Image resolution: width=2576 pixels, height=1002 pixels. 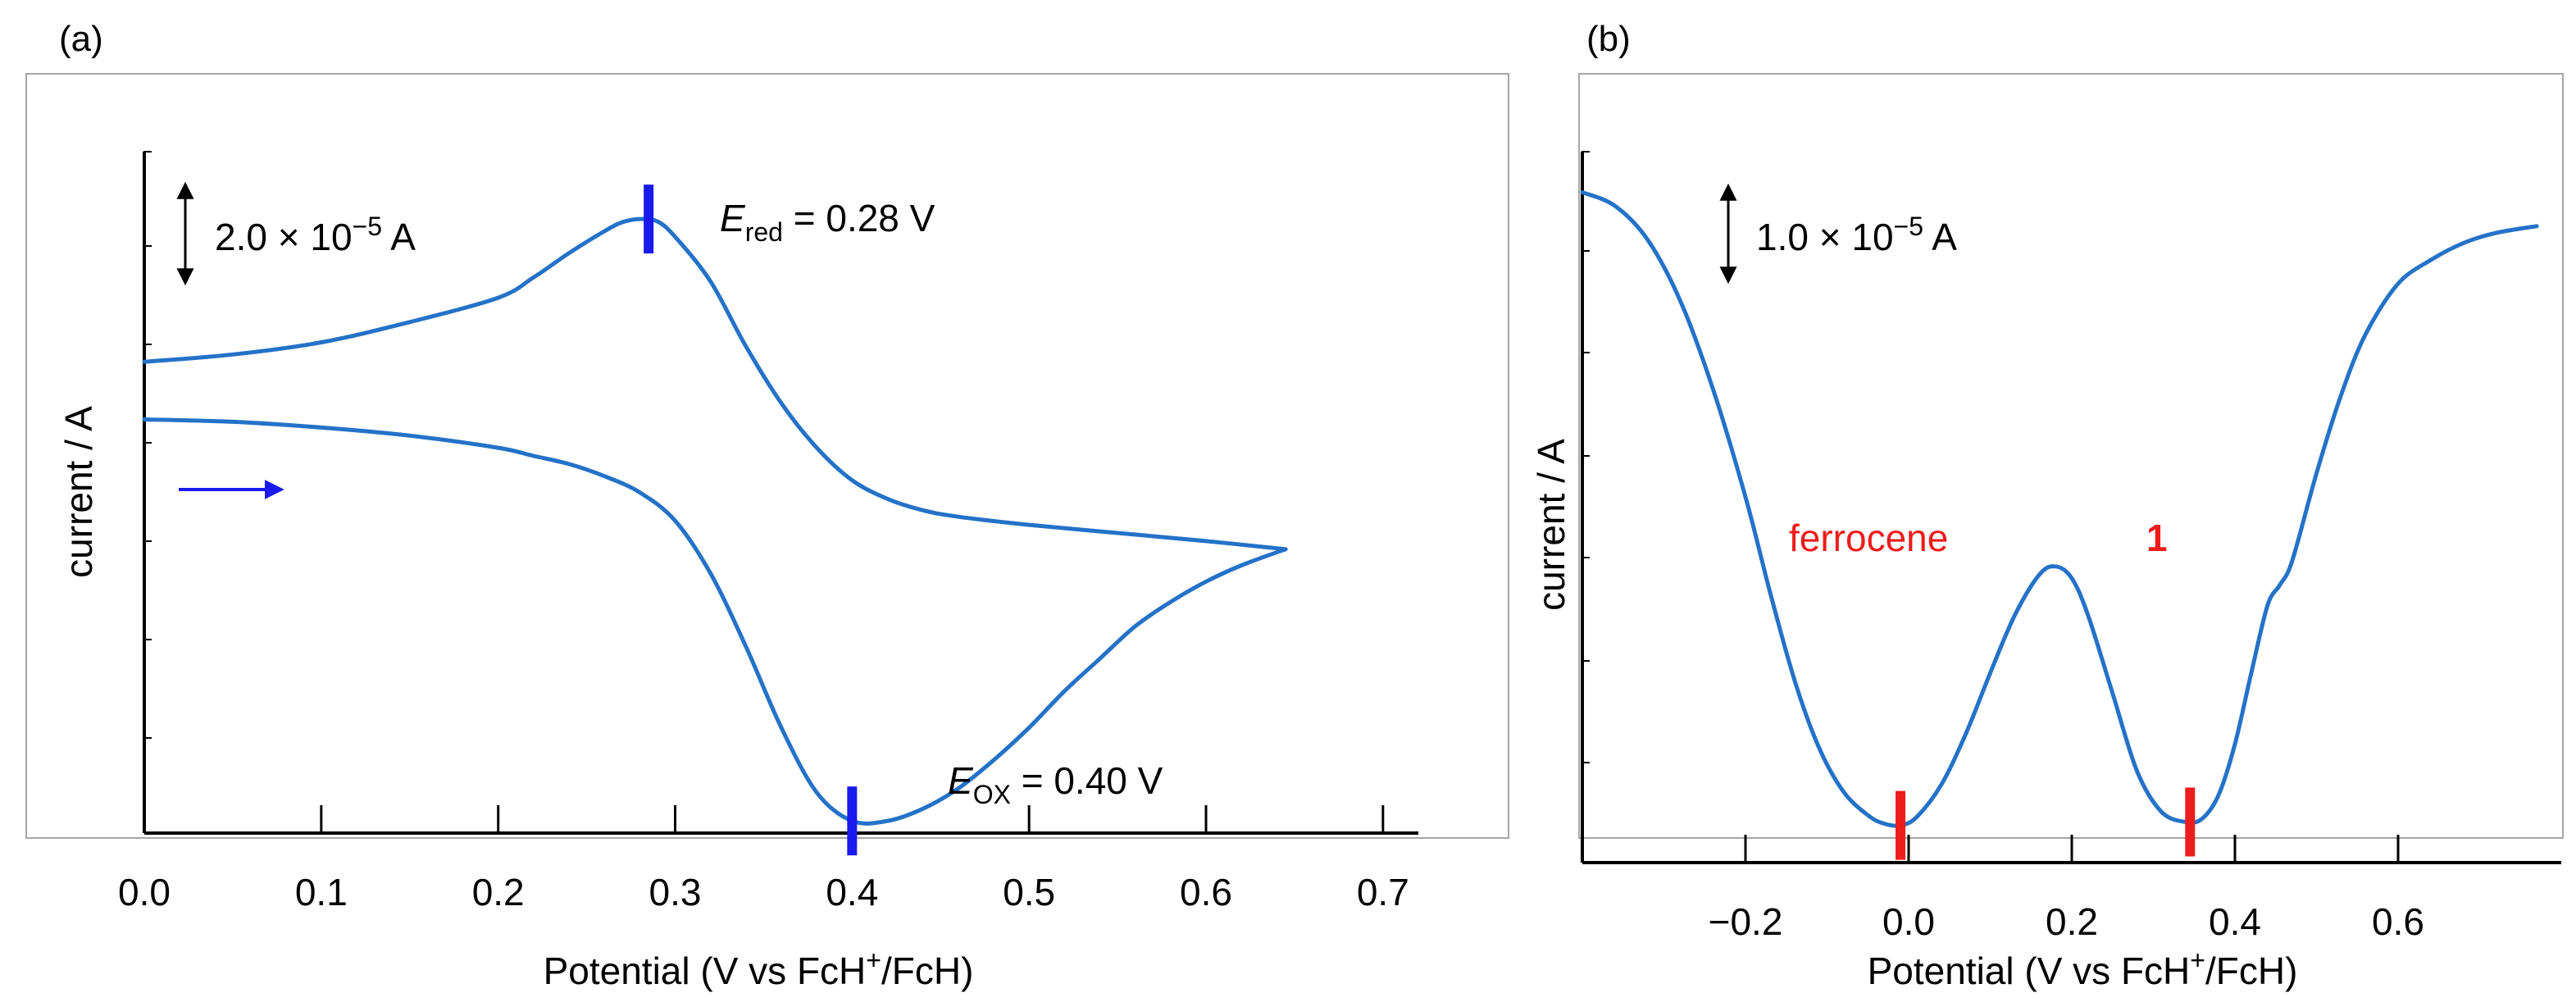 I want to click on x-tick-label: 0.1, so click(x=321, y=892).